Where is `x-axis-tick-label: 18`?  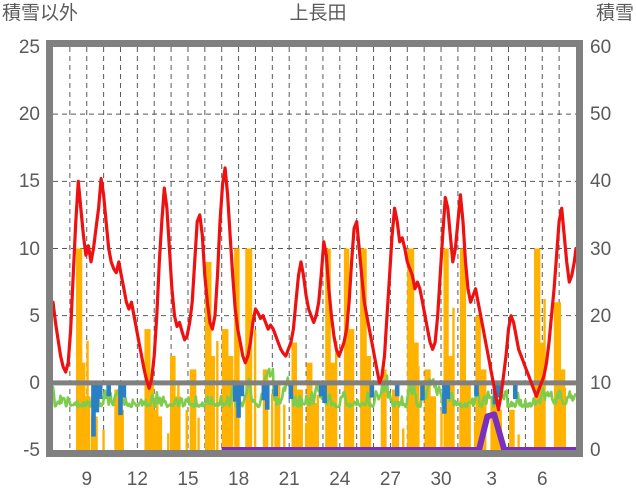 x-axis-tick-label: 18 is located at coordinates (239, 479).